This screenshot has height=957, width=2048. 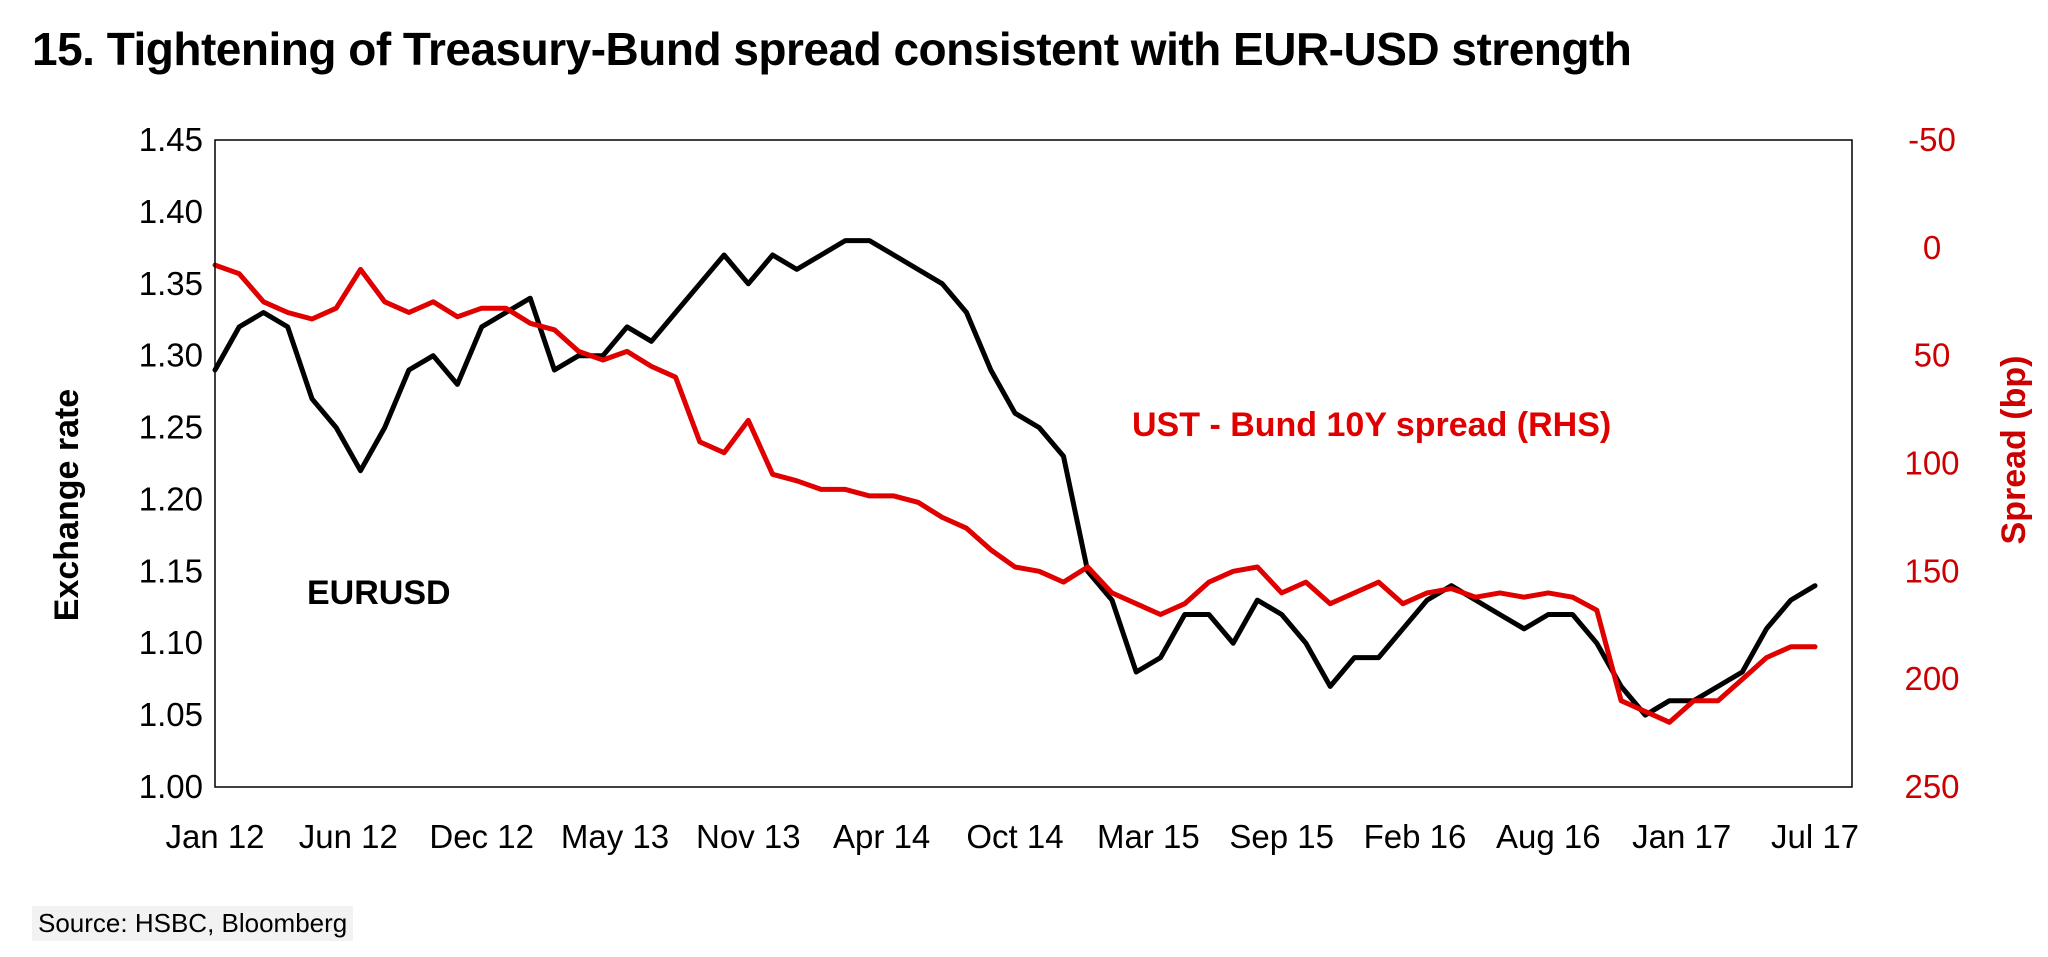 What do you see at coordinates (1281, 836) in the screenshot?
I see `x-tick-label: Sep 15` at bounding box center [1281, 836].